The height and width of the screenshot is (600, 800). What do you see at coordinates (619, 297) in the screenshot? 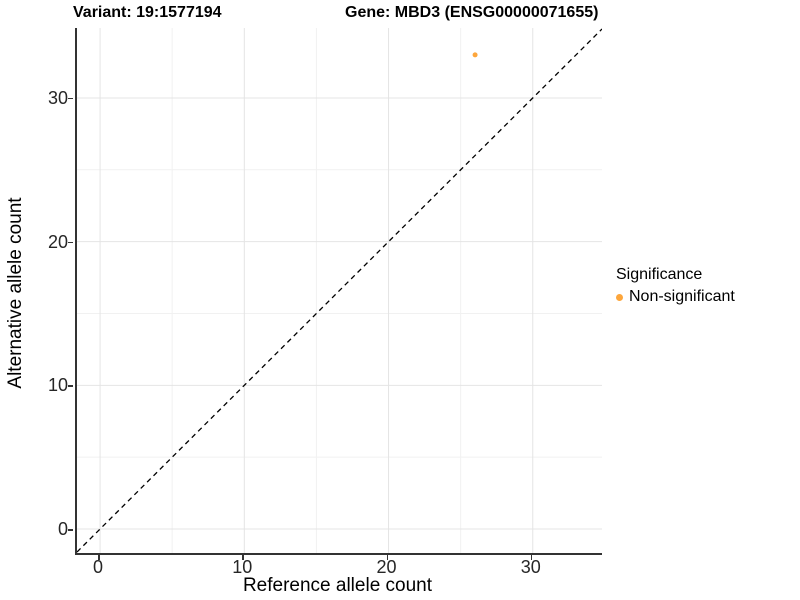
I see `legend-point-icon` at bounding box center [619, 297].